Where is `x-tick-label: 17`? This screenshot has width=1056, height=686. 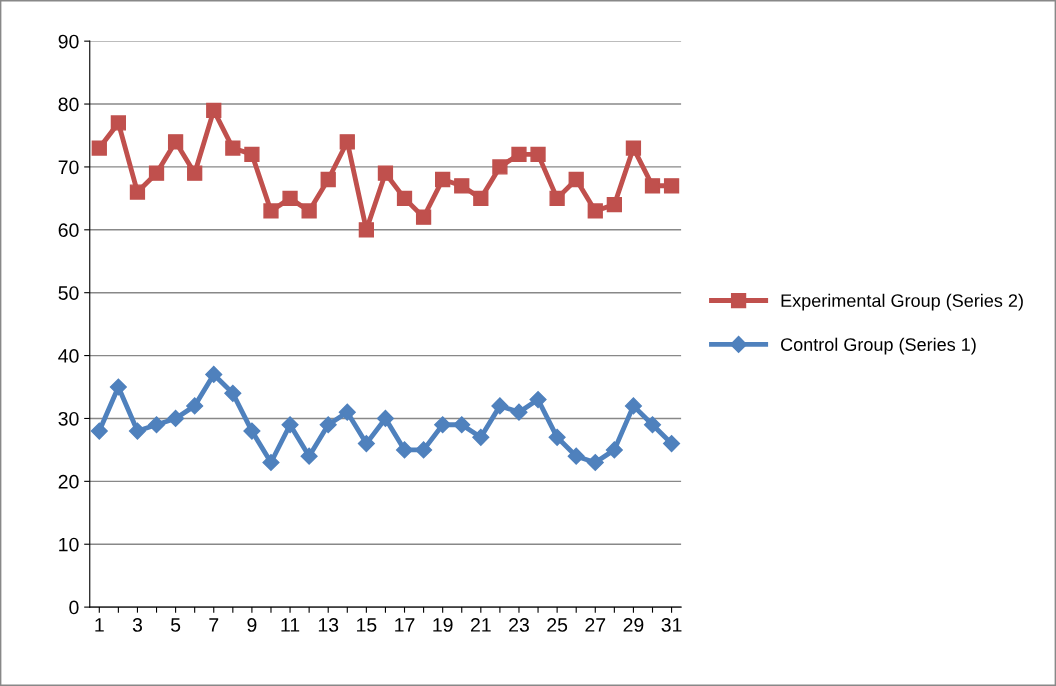
x-tick-label: 17 is located at coordinates (405, 625).